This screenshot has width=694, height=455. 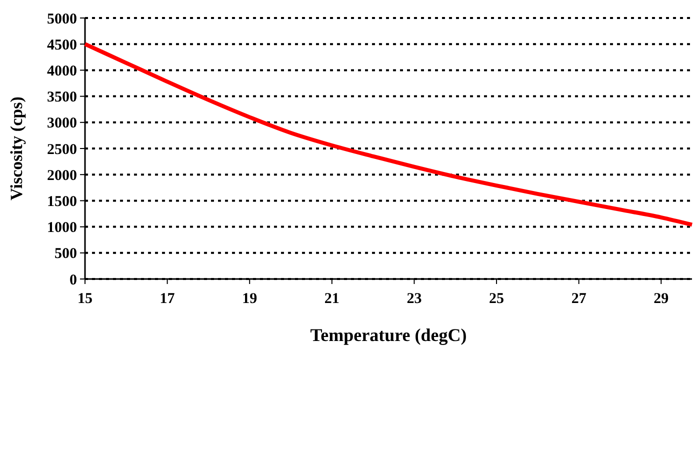 What do you see at coordinates (388, 335) in the screenshot?
I see `x-axis-title: Temperature (degC)` at bounding box center [388, 335].